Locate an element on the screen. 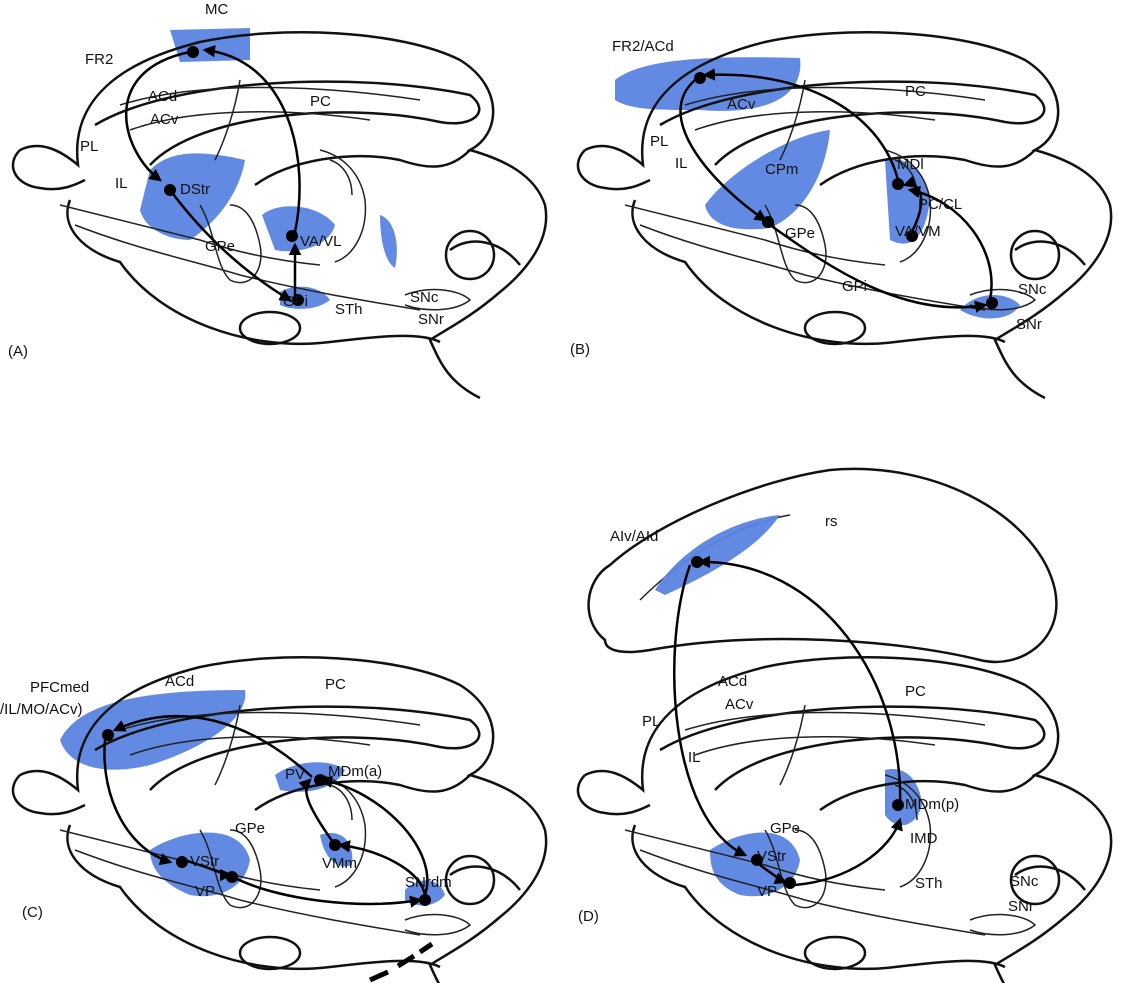  region-label: MC is located at coordinates (216, 9).